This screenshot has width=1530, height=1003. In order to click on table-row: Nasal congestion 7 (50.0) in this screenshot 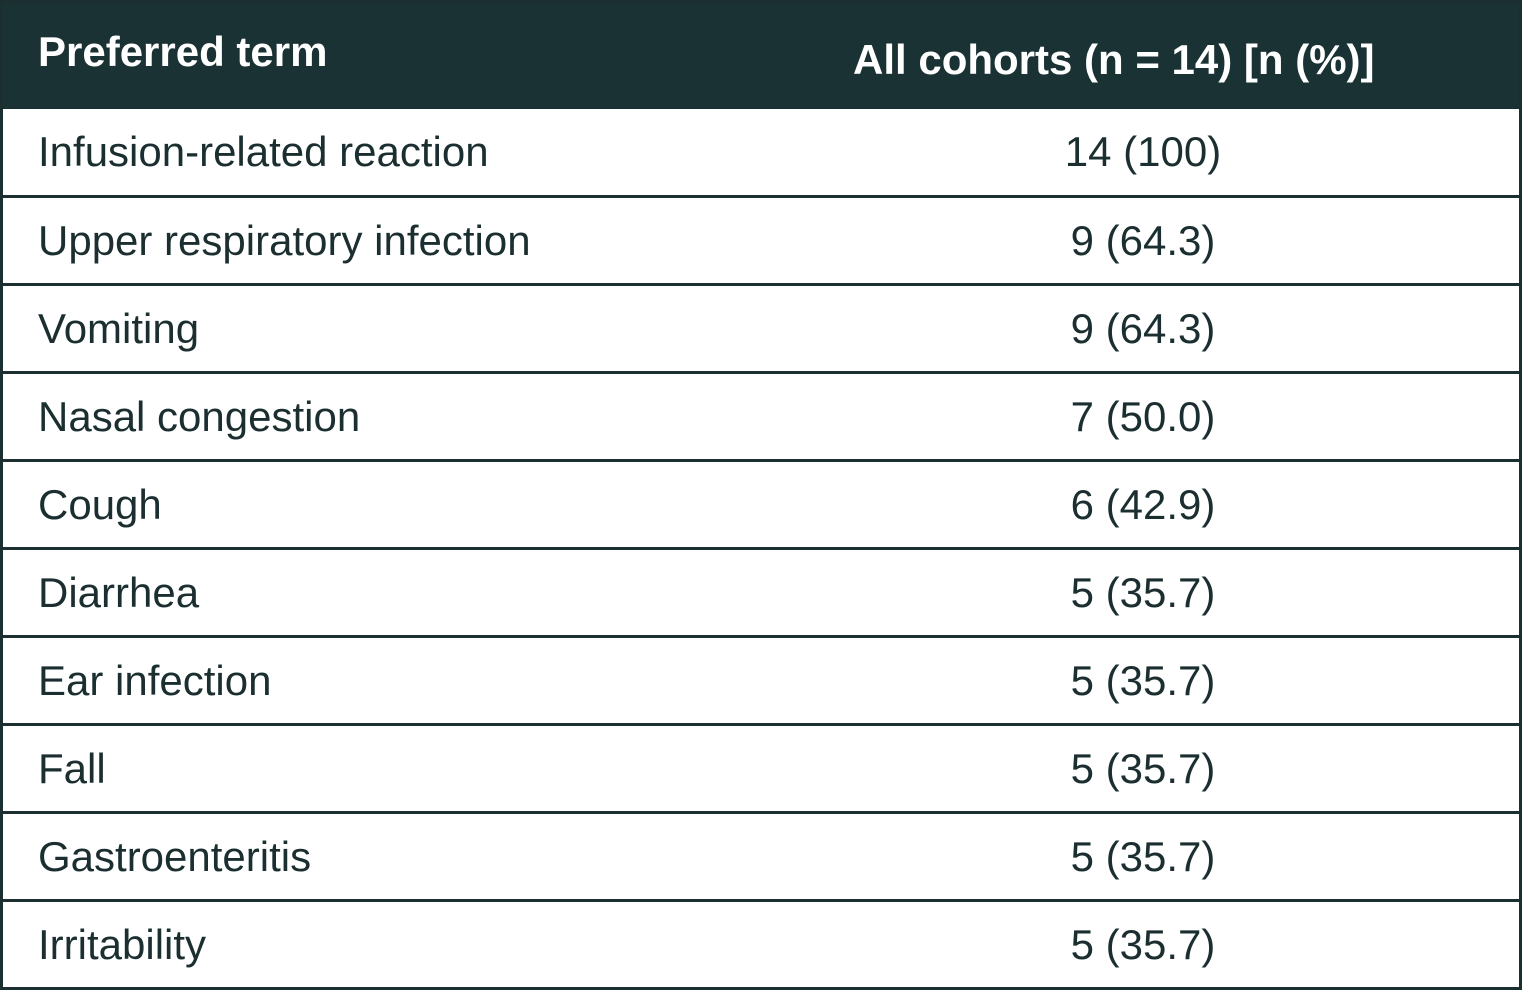, I will do `click(761, 415)`.